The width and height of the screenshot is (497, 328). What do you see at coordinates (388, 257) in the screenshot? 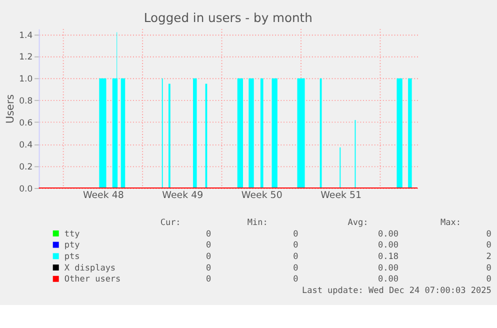
I see `text: 0.18` at bounding box center [388, 257].